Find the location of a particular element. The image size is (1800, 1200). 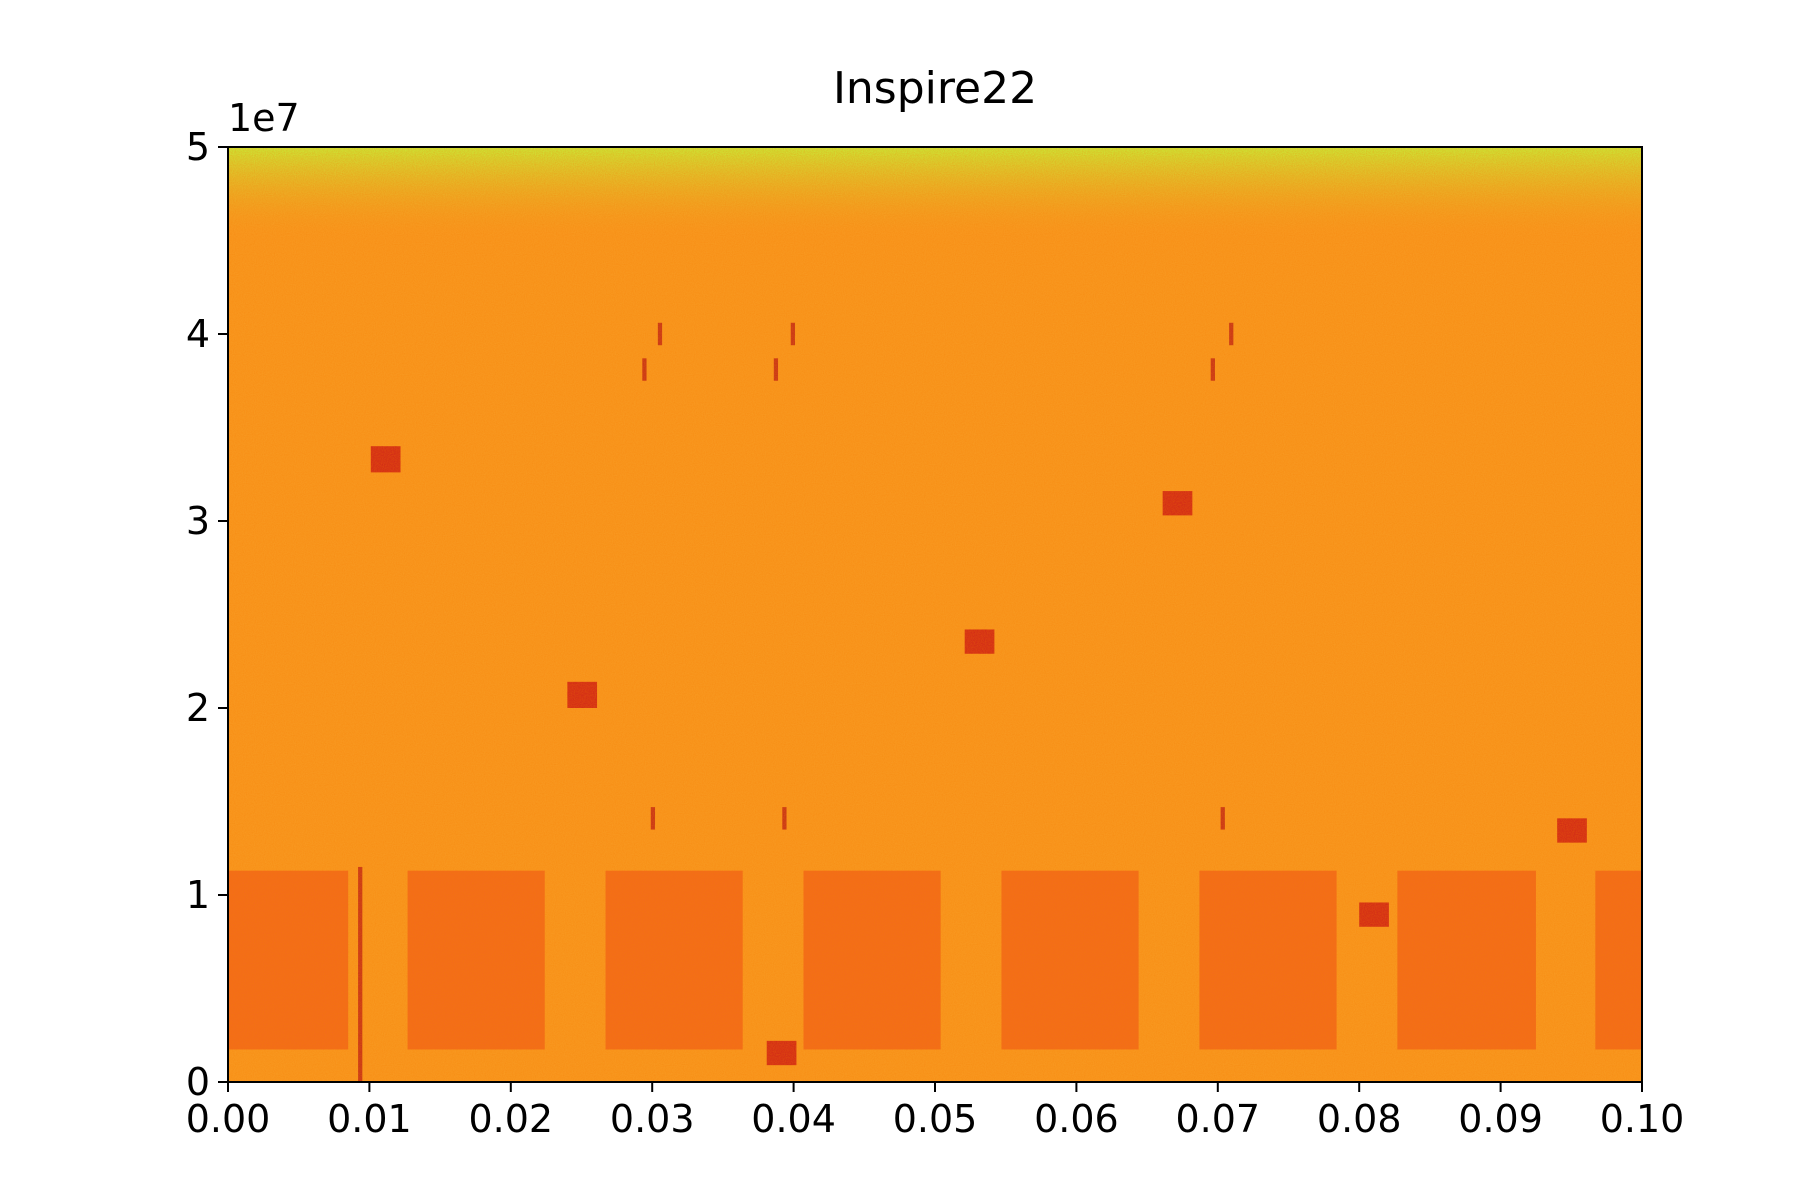

y-tick-label: 4 is located at coordinates (198, 334).